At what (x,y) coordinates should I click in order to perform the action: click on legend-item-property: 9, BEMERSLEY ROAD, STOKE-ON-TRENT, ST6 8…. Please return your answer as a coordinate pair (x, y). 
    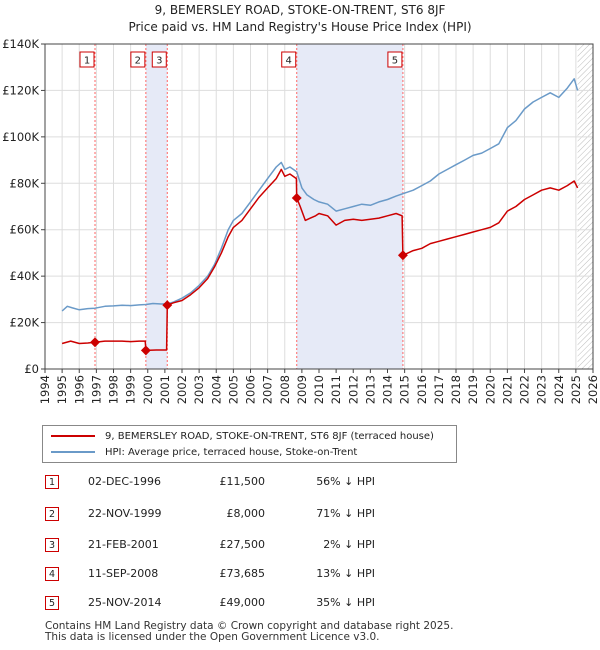
    Looking at the image, I should click on (242, 436).